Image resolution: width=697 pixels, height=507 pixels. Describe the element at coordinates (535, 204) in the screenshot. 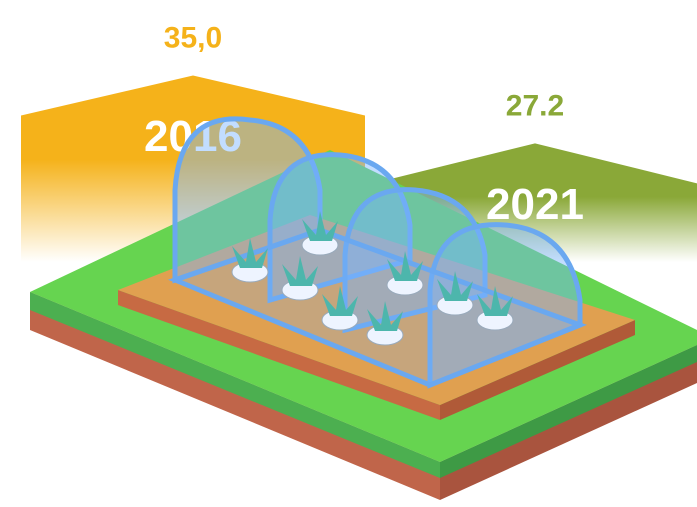

I see `category-label: 2021` at that location.